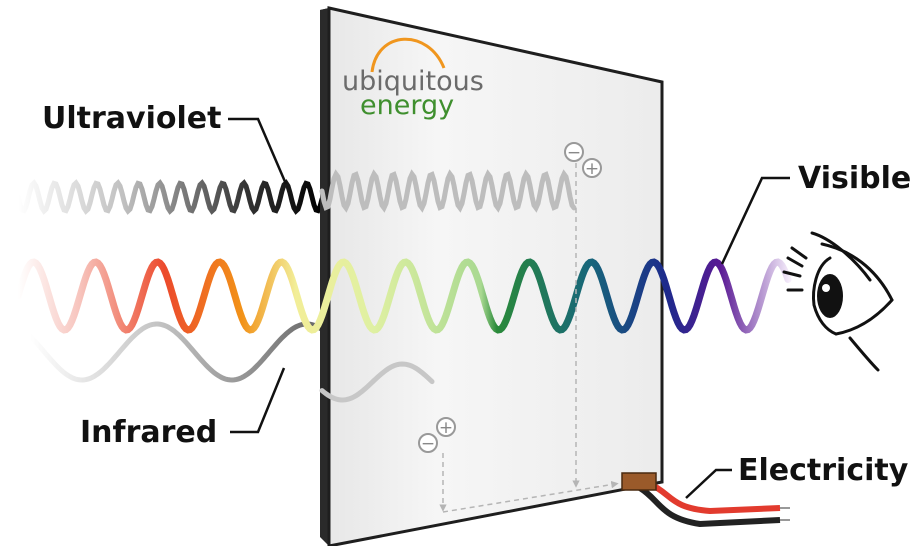 This screenshot has height=546, width=922. Describe the element at coordinates (170, 197) in the screenshot. I see `ultraviolet-wave` at that location.